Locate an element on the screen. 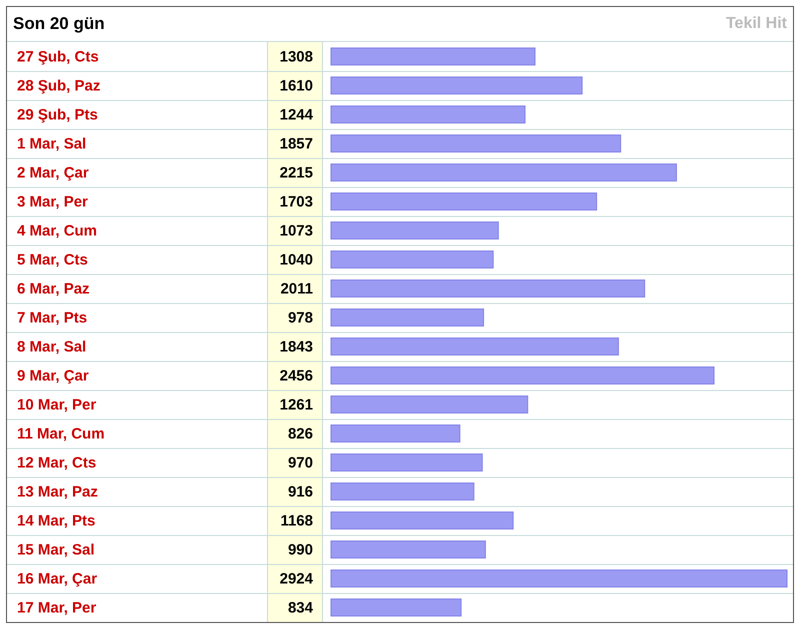 Image resolution: width=798 pixels, height=629 pixels. y-tick-label: 2 Mar, Çar is located at coordinates (53, 173).